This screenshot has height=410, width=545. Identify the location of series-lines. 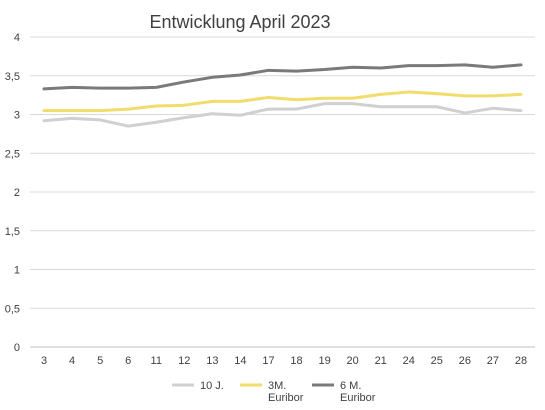
(282, 95).